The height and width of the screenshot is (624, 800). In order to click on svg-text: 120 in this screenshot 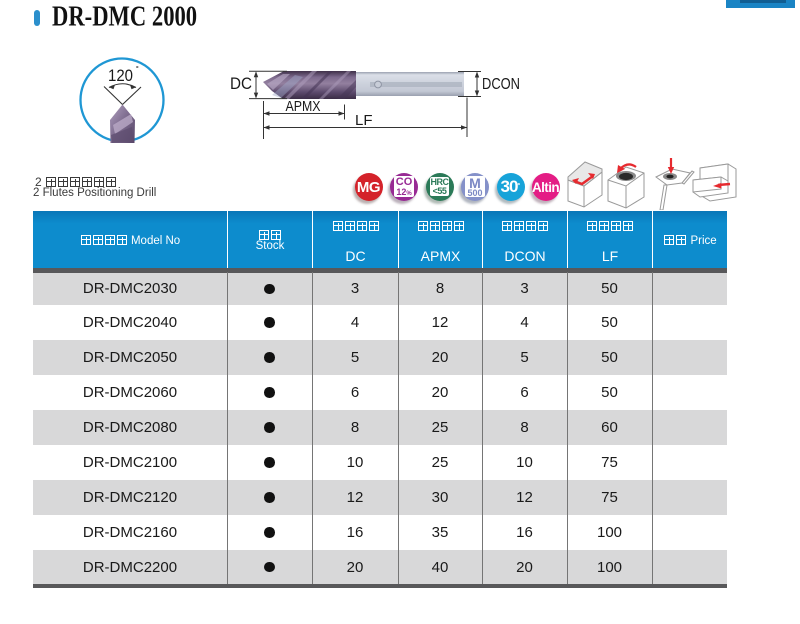, I will do `click(120, 75)`.